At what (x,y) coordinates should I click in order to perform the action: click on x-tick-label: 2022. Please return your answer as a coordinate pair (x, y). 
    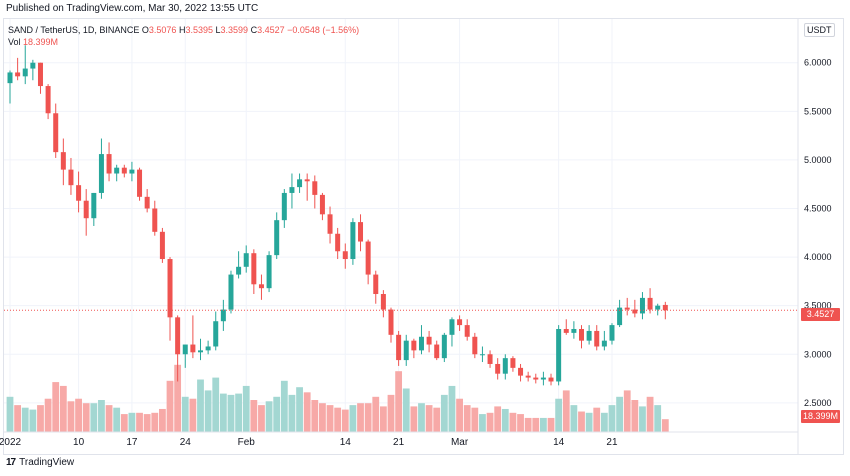
    Looking at the image, I should click on (11, 442).